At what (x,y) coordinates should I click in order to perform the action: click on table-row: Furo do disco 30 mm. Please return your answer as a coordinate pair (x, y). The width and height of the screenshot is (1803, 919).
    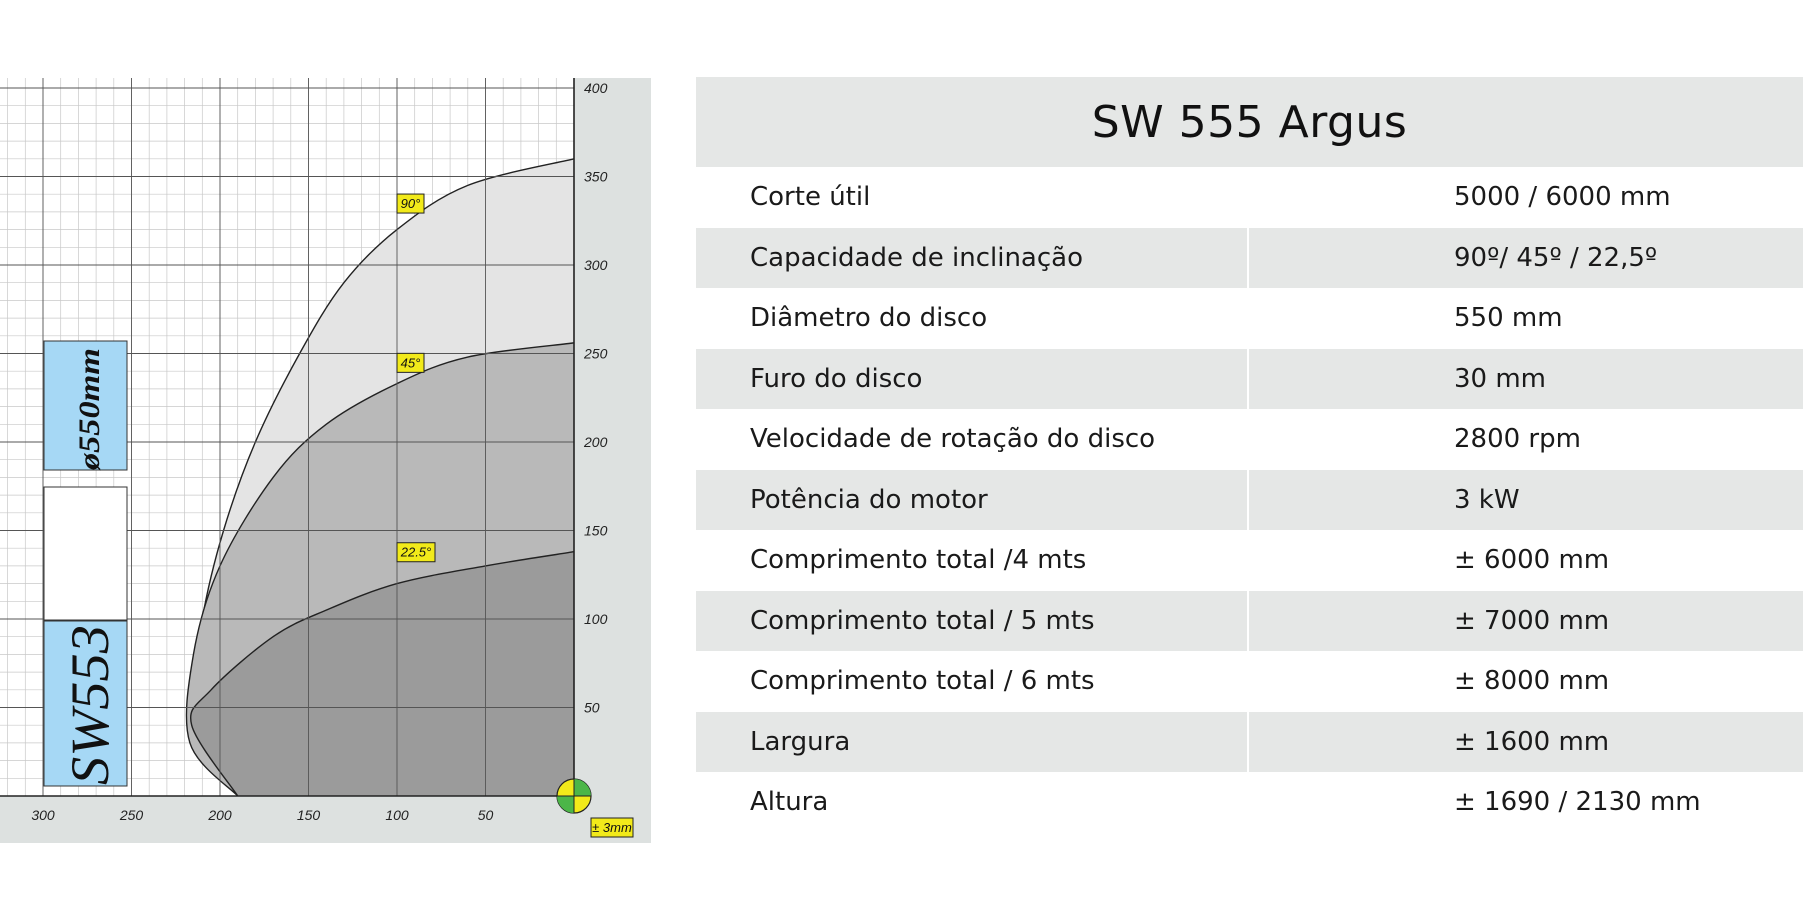
    Looking at the image, I should click on (1249, 378).